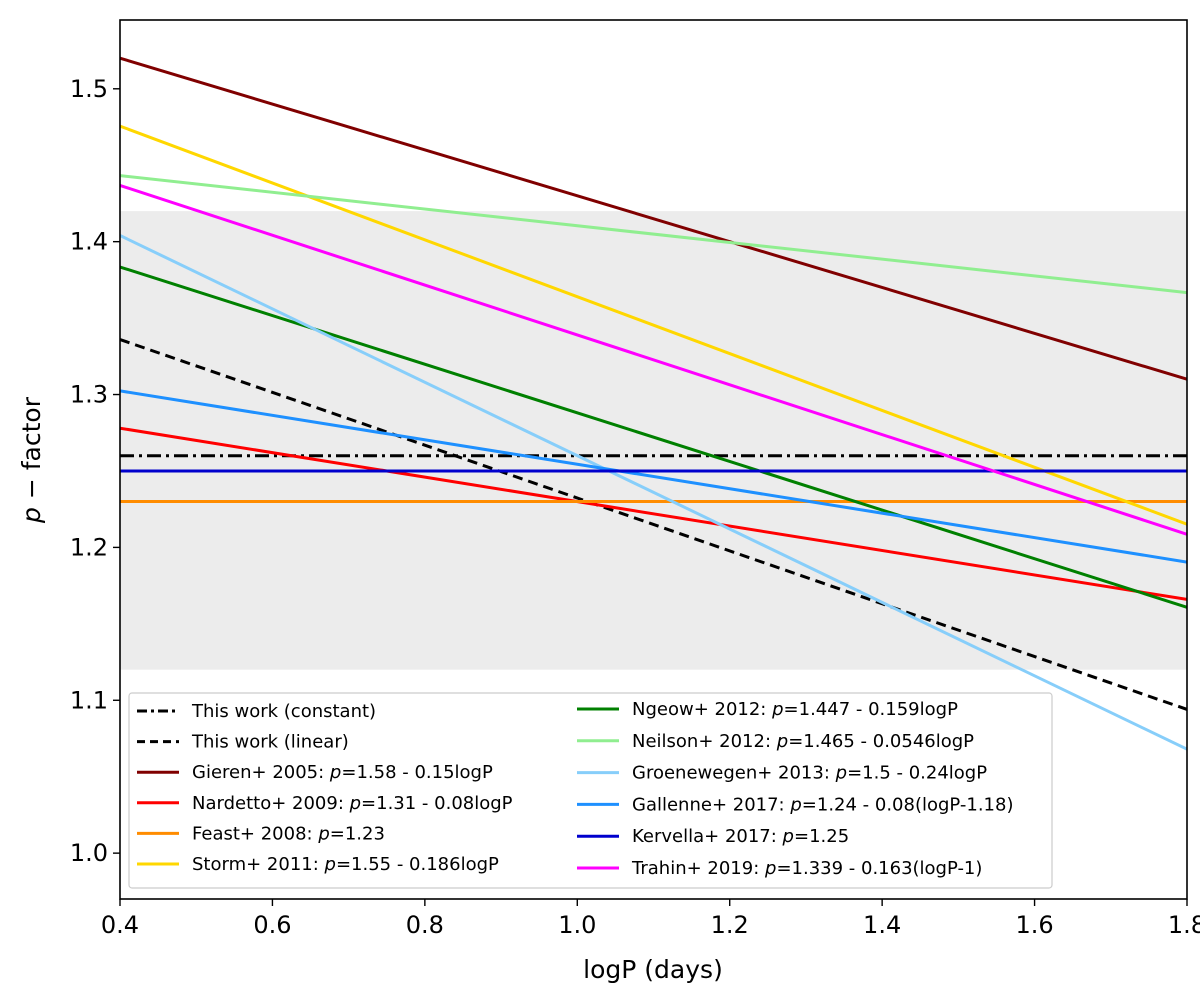 This screenshot has width=1200, height=1000. I want to click on x-tick-label-5: 1.4, so click(882, 925).